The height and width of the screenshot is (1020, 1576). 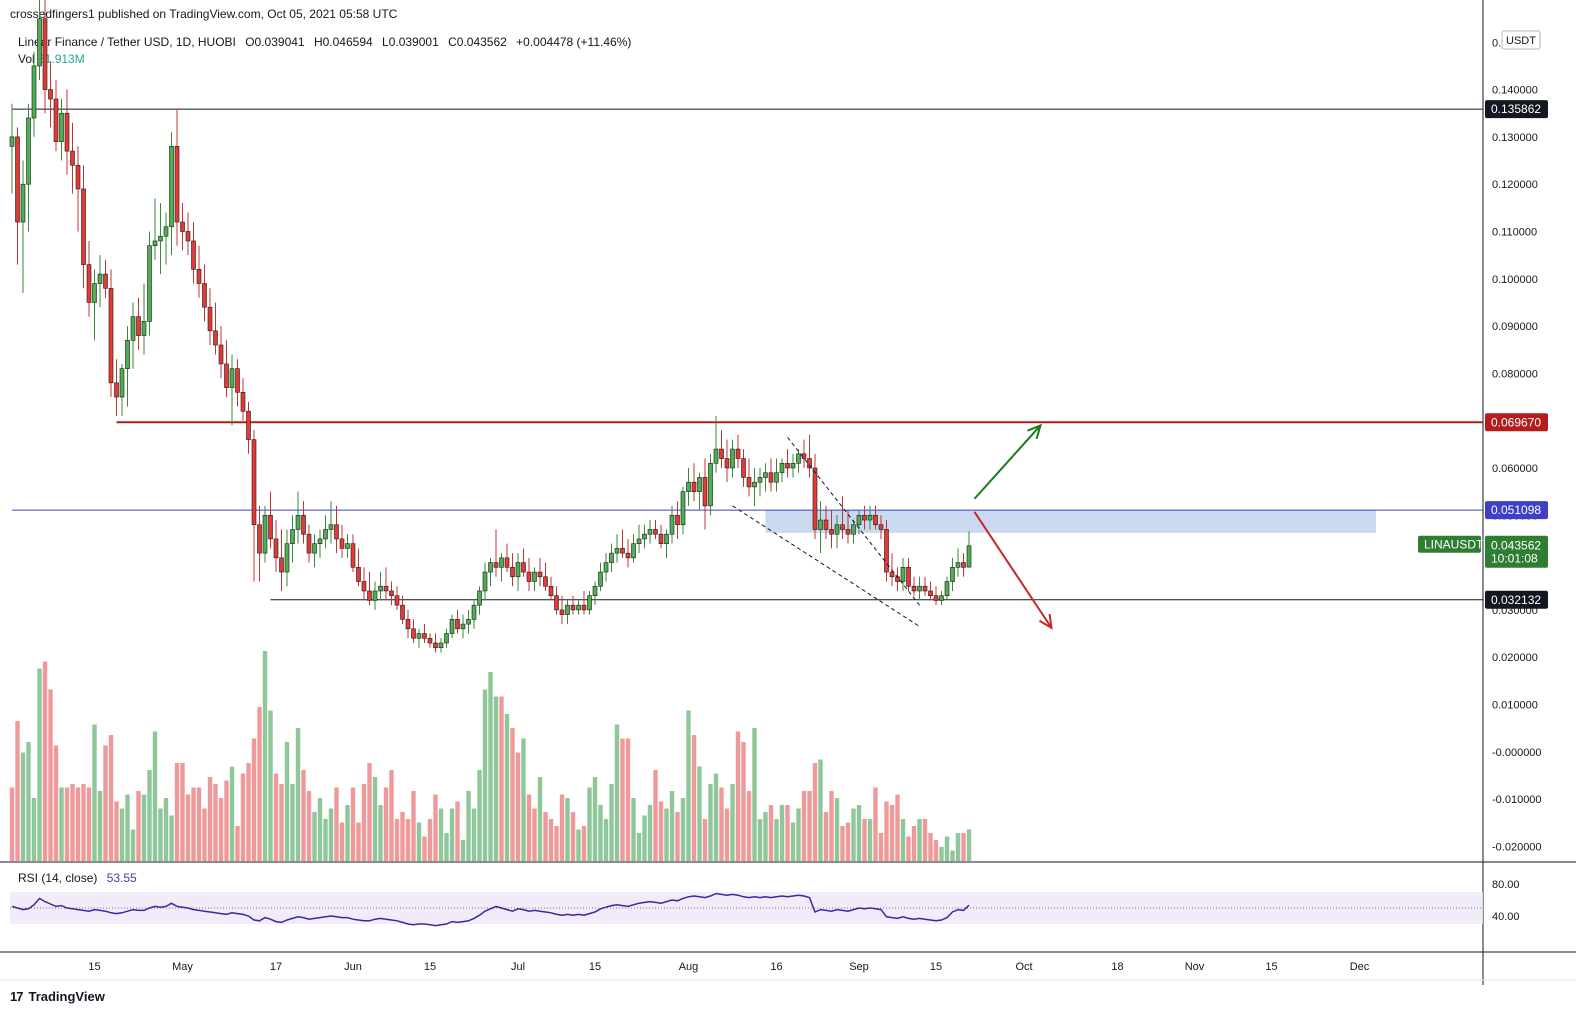 I want to click on resistance-high-tag: 0.135862, so click(x=1516, y=109).